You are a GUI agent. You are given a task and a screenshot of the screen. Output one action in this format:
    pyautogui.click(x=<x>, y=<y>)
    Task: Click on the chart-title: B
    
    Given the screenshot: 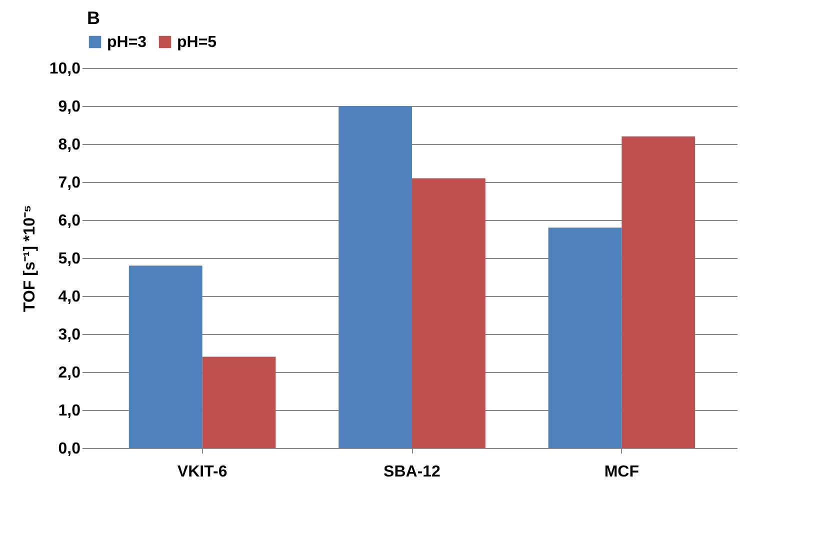 What is the action you would take?
    pyautogui.click(x=93, y=18)
    